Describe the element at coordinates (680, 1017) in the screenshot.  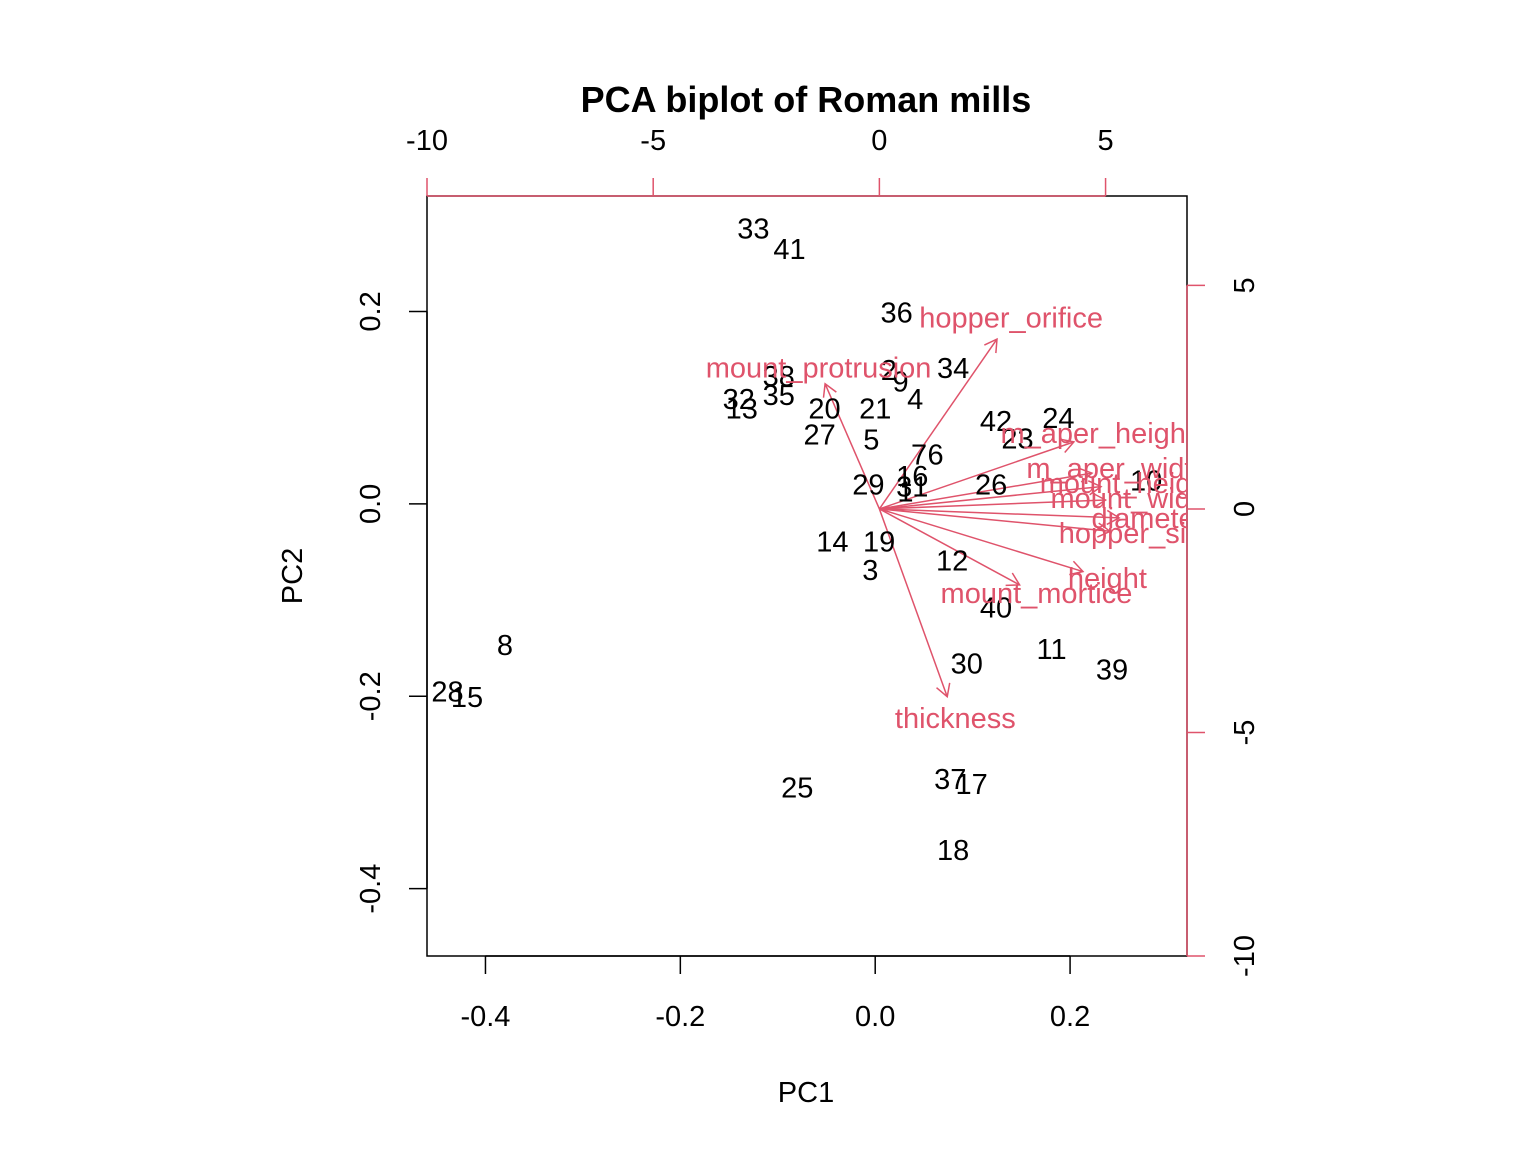
I see `x-tick-label: -0.2` at that location.